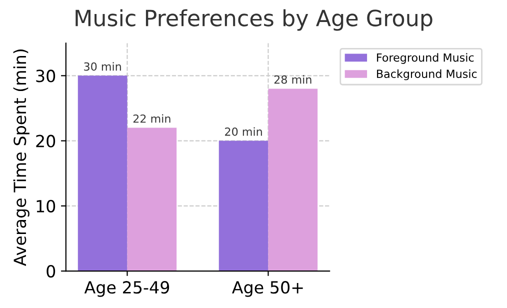 The image size is (507, 308). What do you see at coordinates (46, 141) in the screenshot?
I see `y-tick-label: 20` at bounding box center [46, 141].